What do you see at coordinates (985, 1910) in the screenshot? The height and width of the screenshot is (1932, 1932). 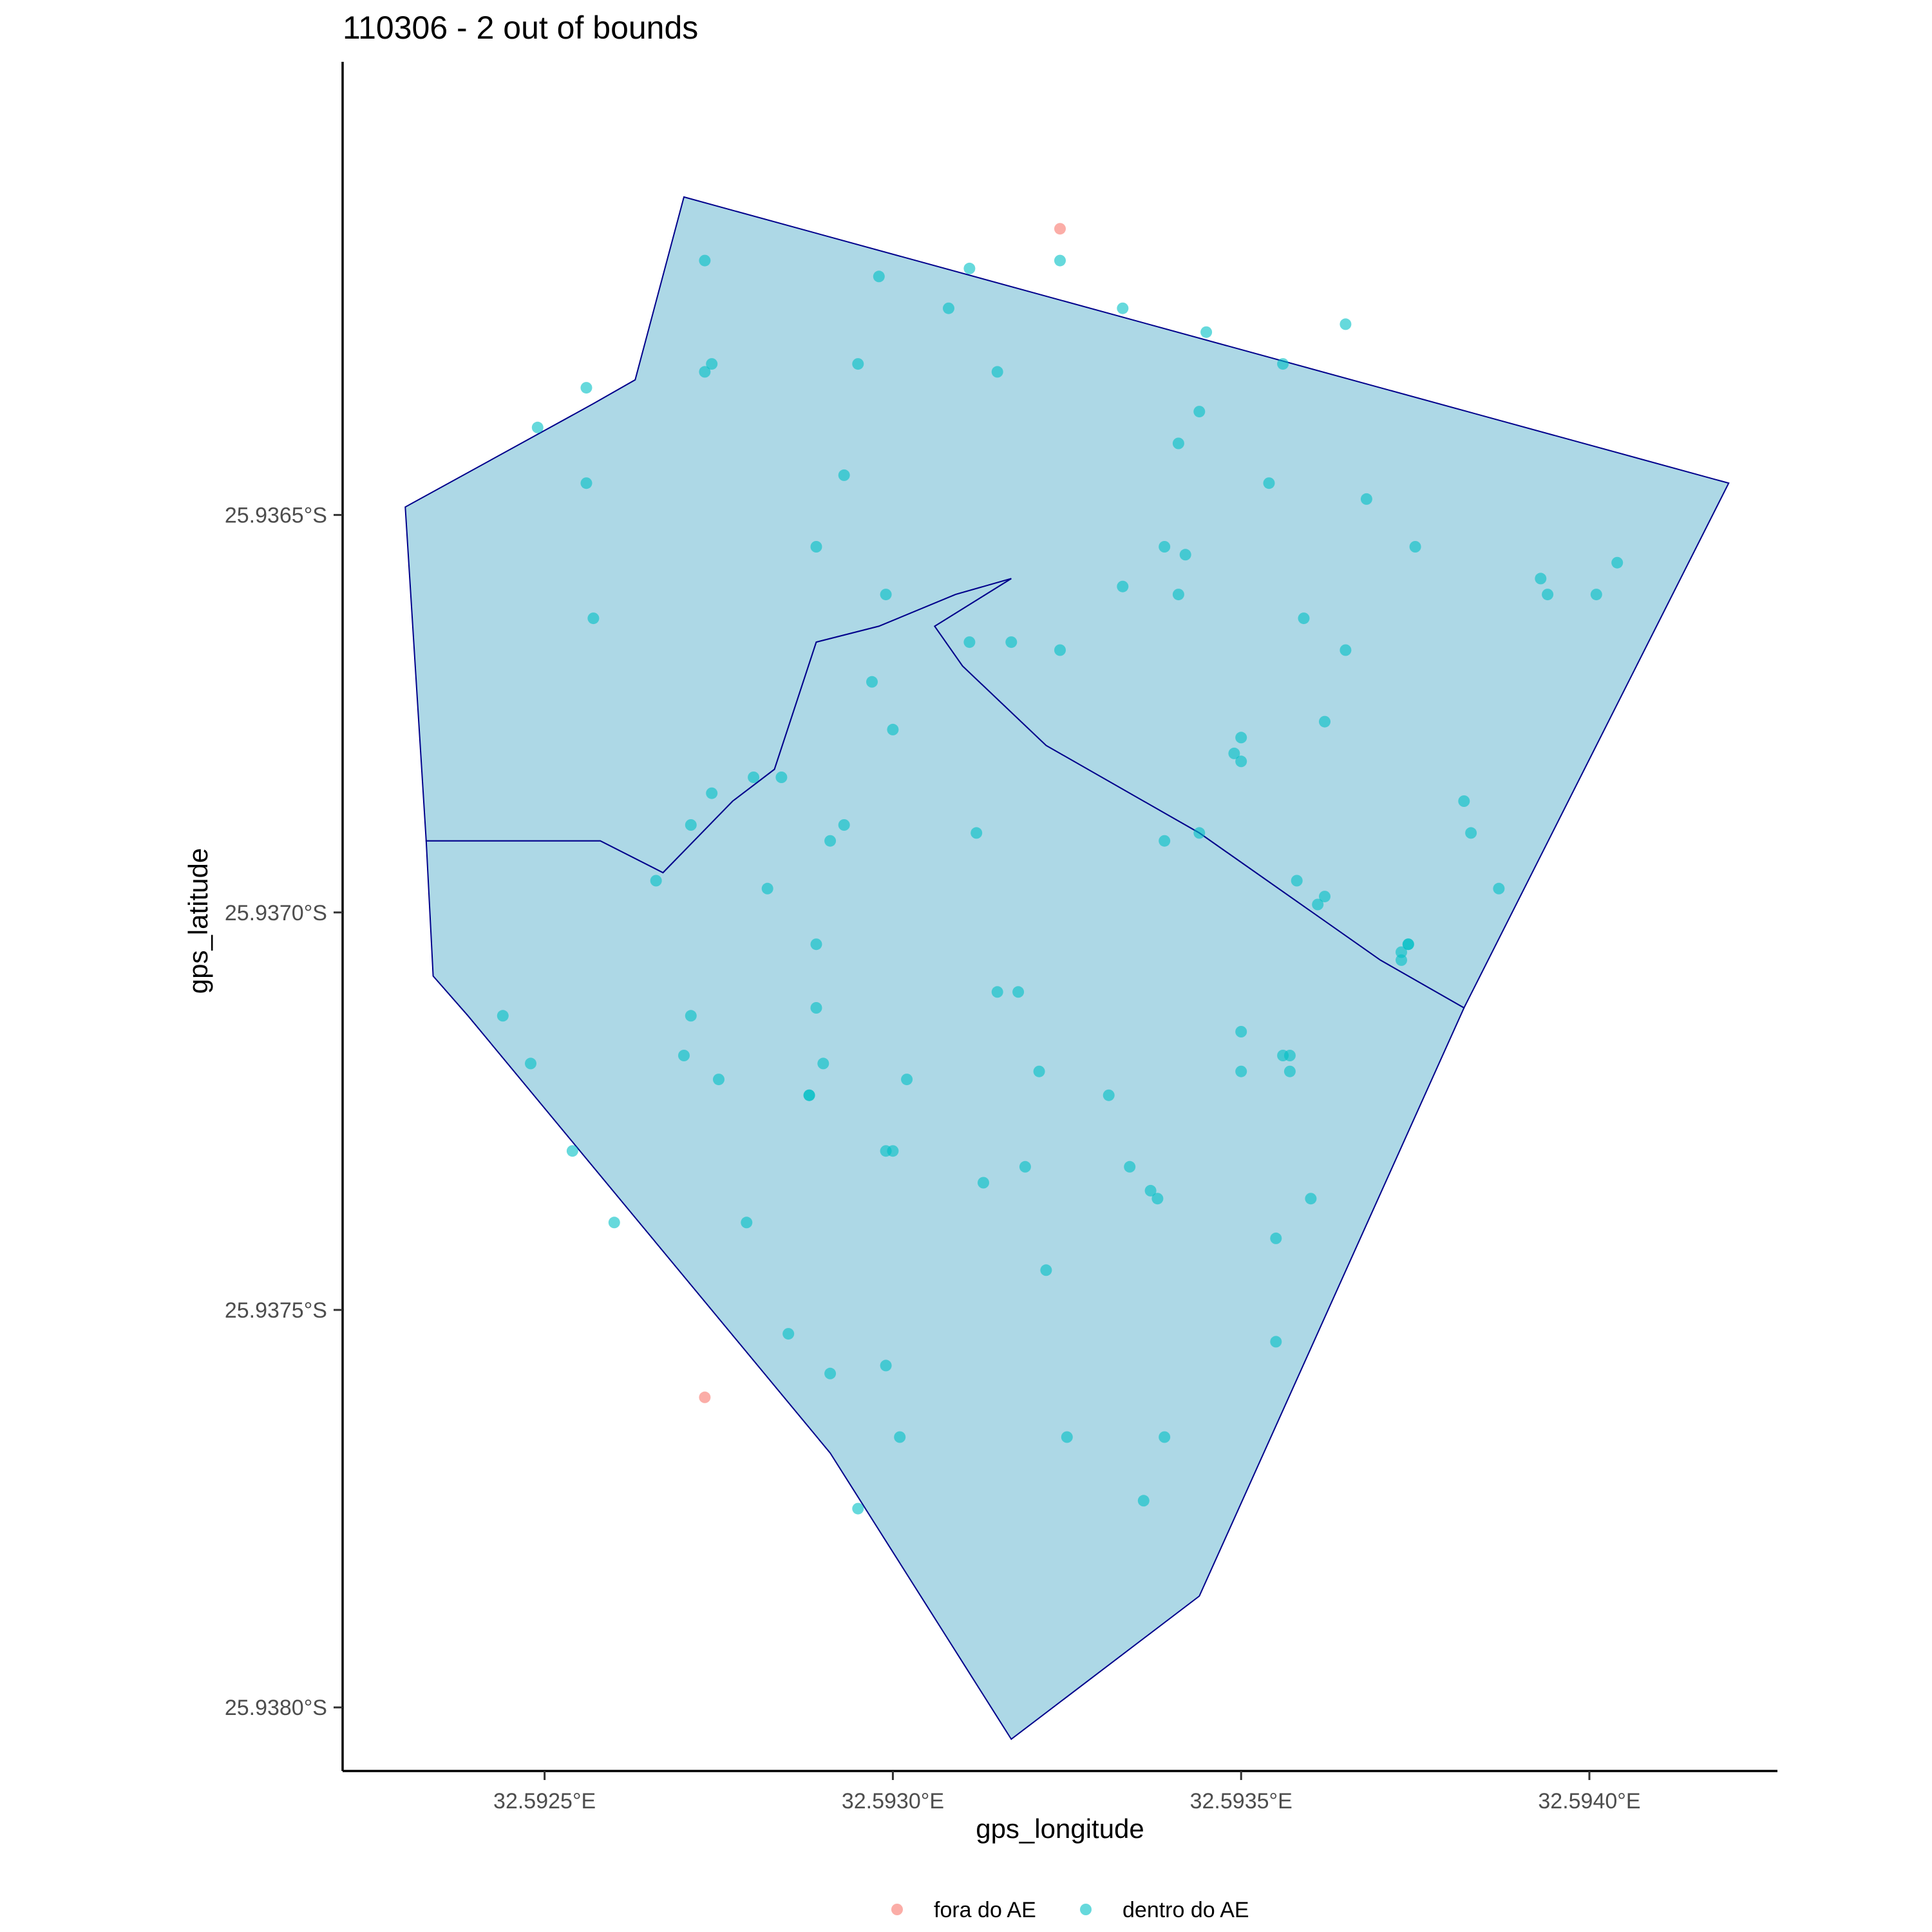 I see `legend-label-1: fora do AE` at bounding box center [985, 1910].